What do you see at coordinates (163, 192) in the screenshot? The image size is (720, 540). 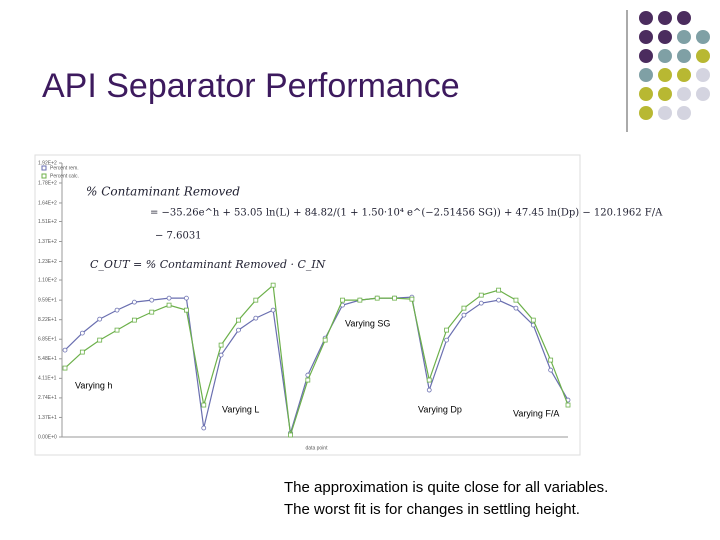 I see `equation: % Contaminant Removed` at bounding box center [163, 192].